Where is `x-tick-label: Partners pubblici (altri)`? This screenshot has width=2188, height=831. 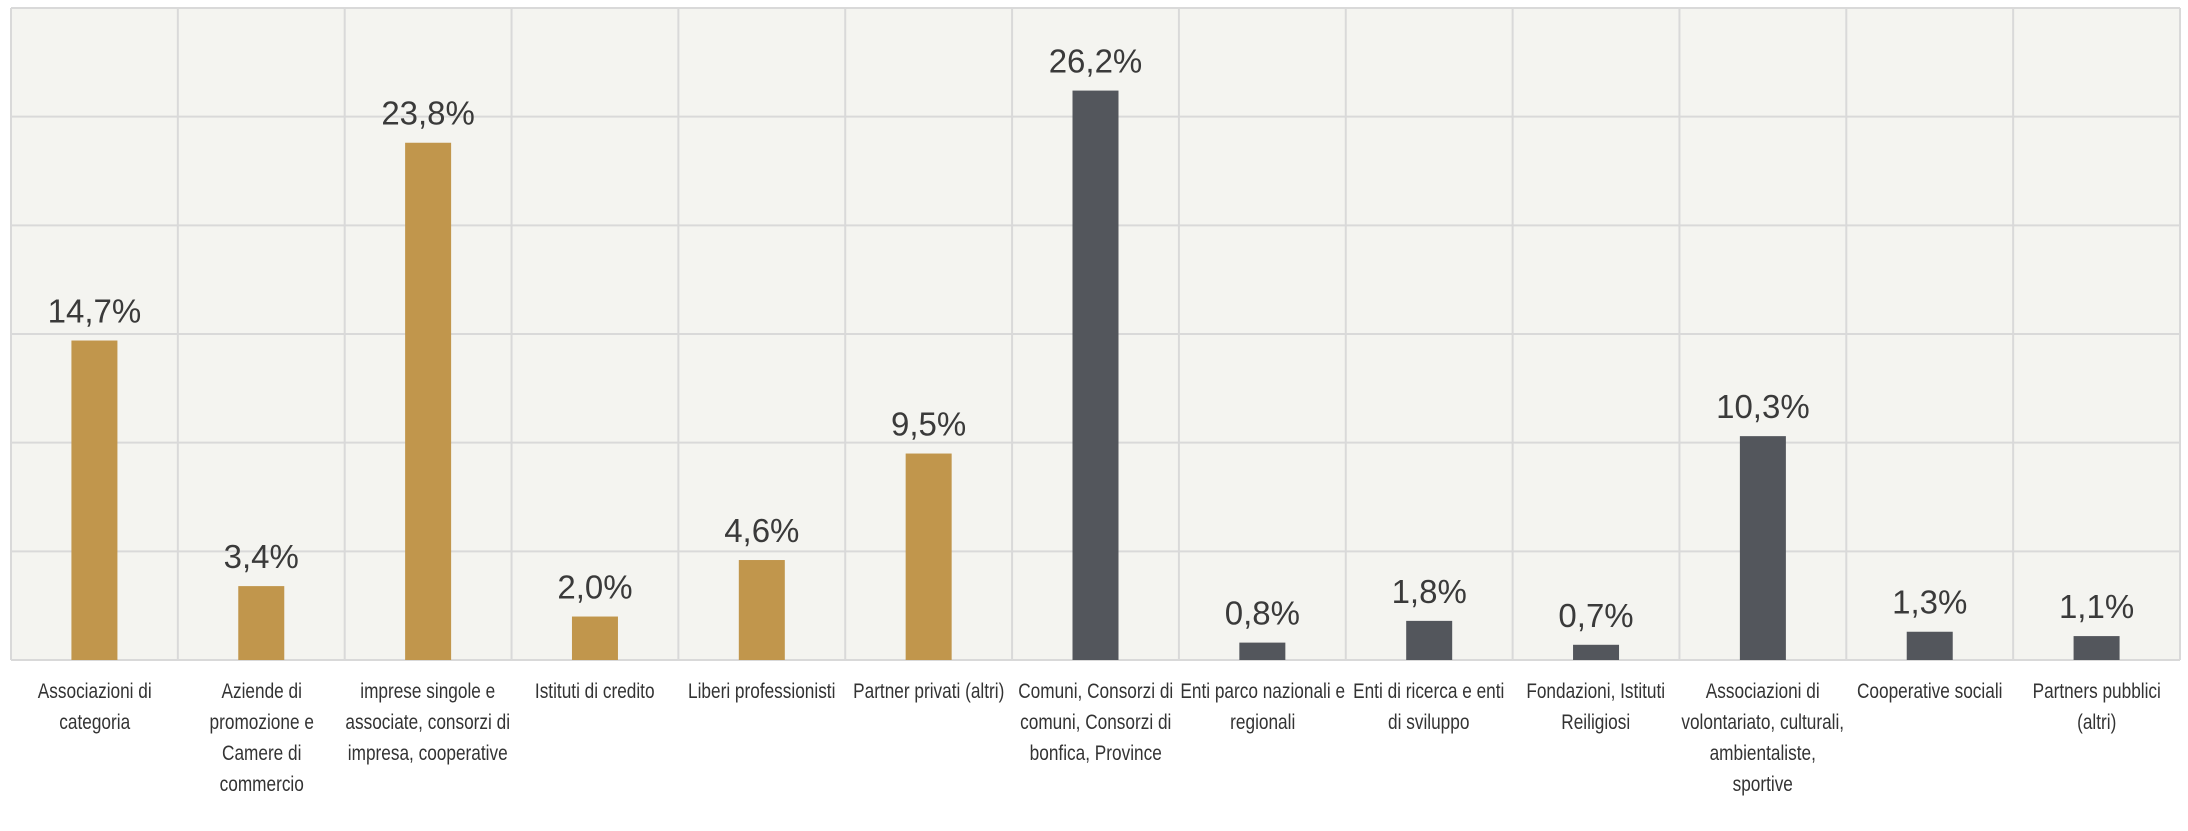 x-tick-label: Partners pubblici (altri) is located at coordinates (2096, 707).